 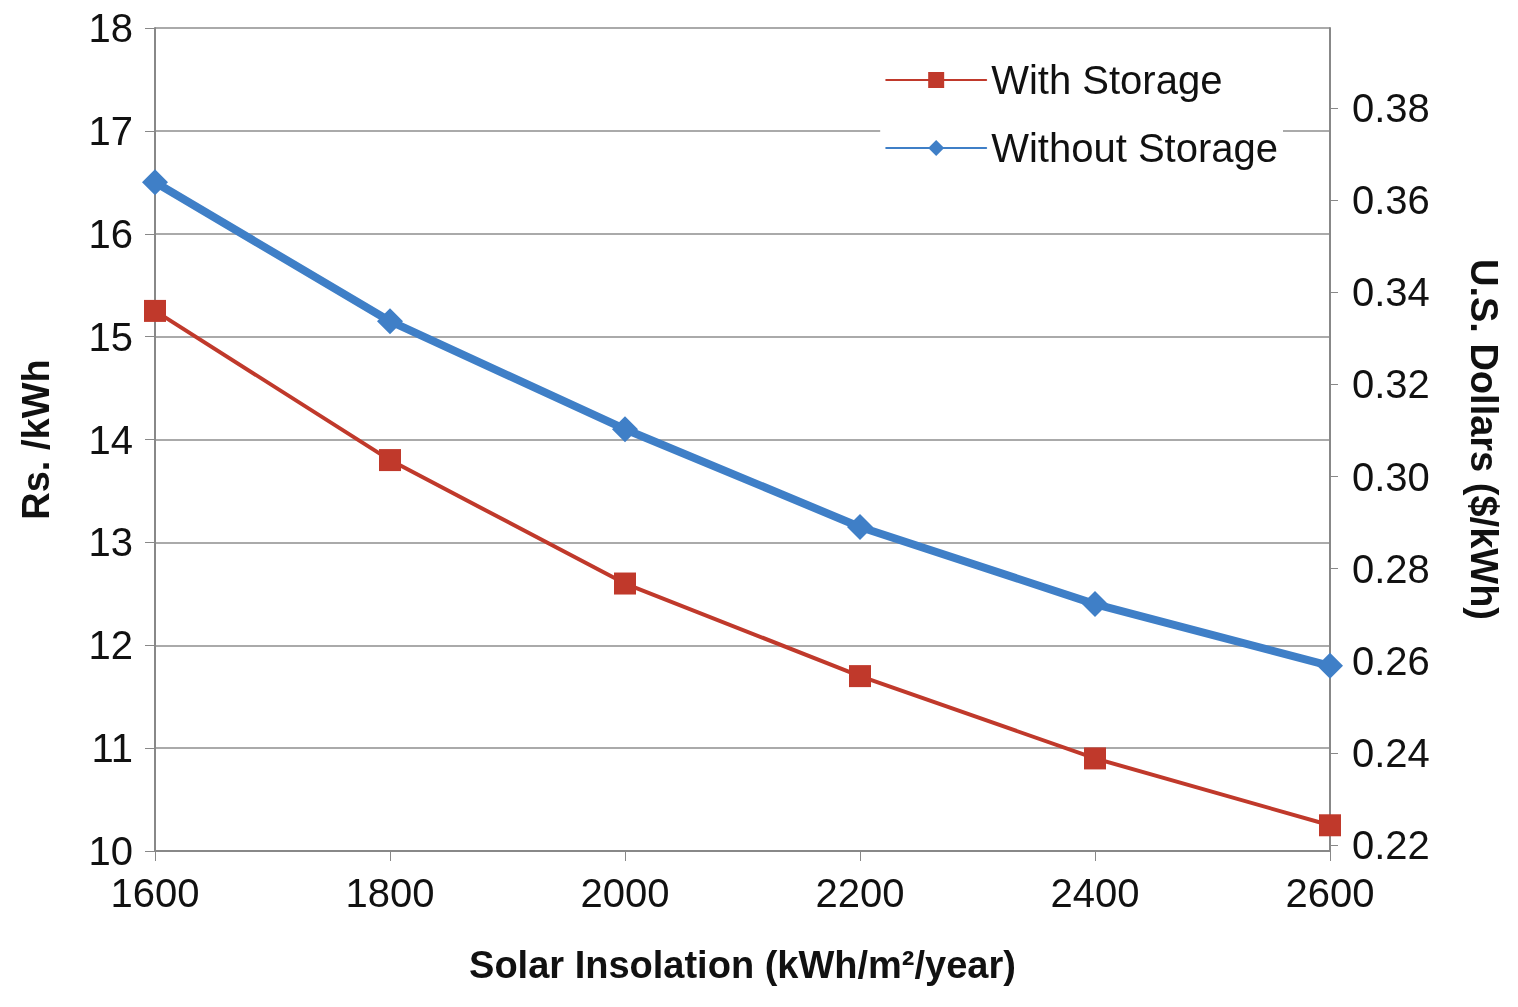 What do you see at coordinates (1391, 384) in the screenshot?
I see `y2-tick-label: 0.32` at bounding box center [1391, 384].